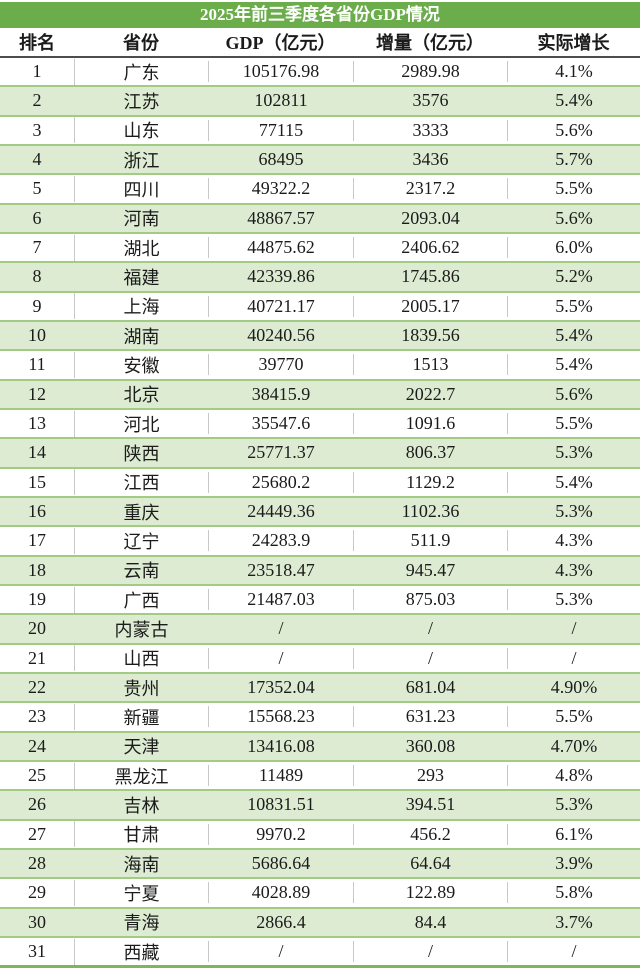  I want to click on cell: 17352.04, so click(281, 687).